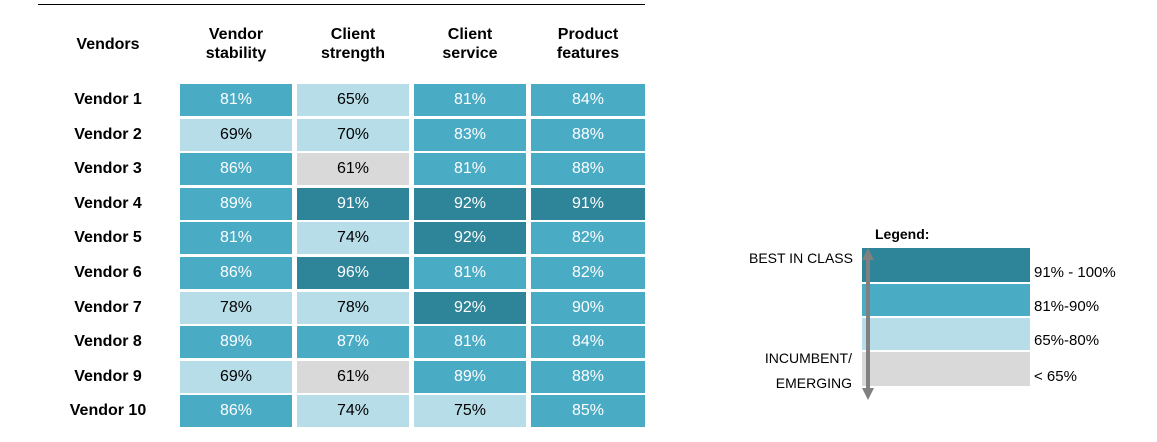 The height and width of the screenshot is (442, 1157). I want to click on legend-label: 65%-80%, so click(1067, 340).